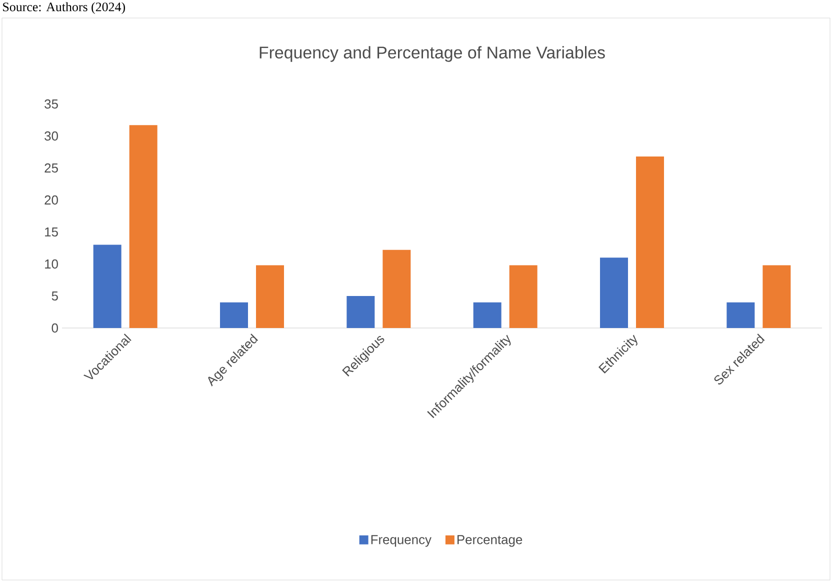  I want to click on y-tick-label: 20, so click(51, 200).